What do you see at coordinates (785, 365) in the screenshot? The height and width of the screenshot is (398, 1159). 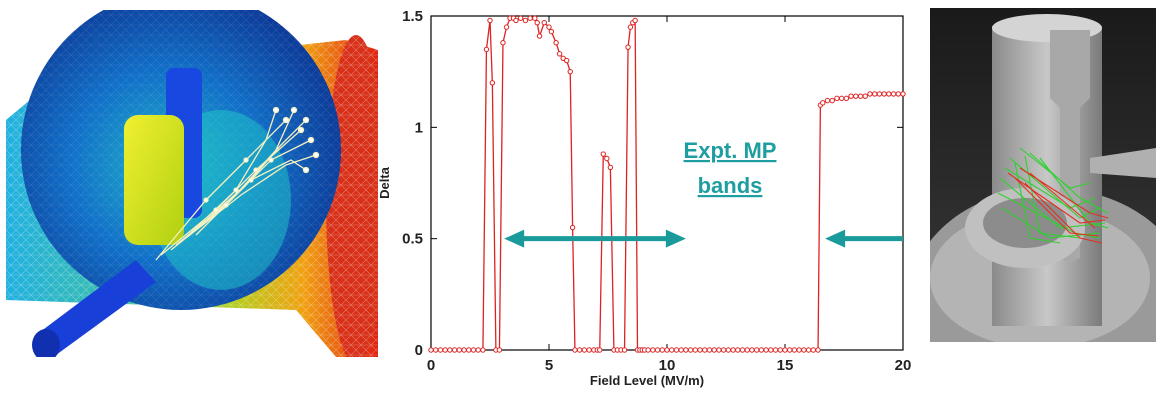 I see `x-tick-label: 15` at bounding box center [785, 365].